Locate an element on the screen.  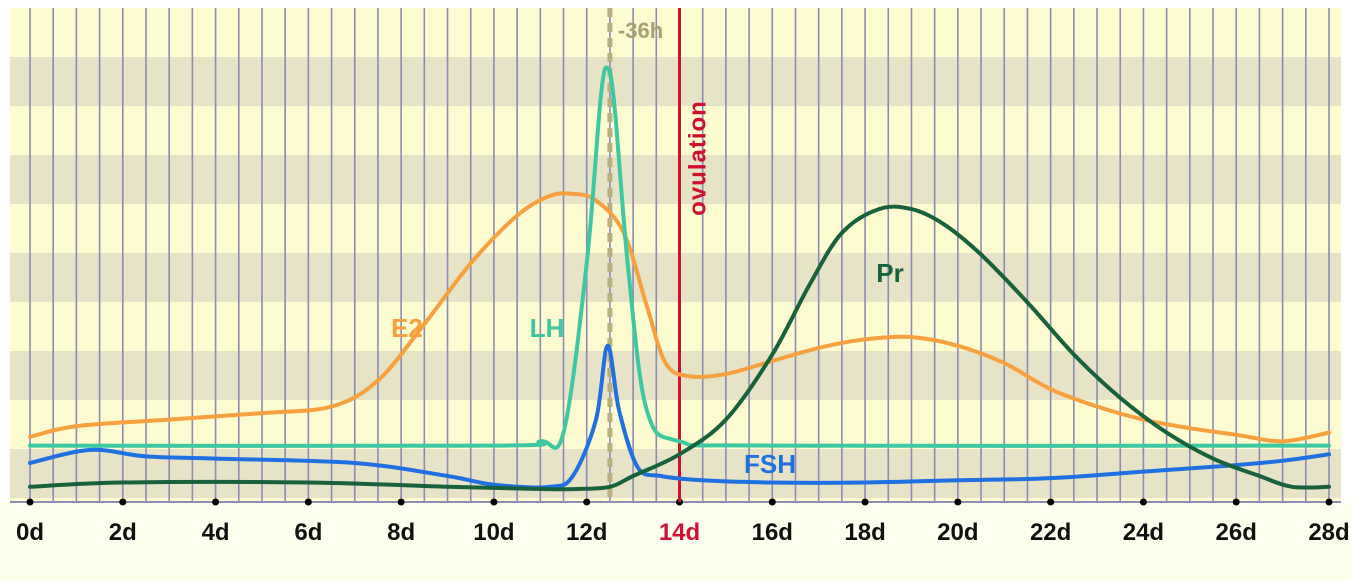
axis-area is located at coordinates (675, 541).